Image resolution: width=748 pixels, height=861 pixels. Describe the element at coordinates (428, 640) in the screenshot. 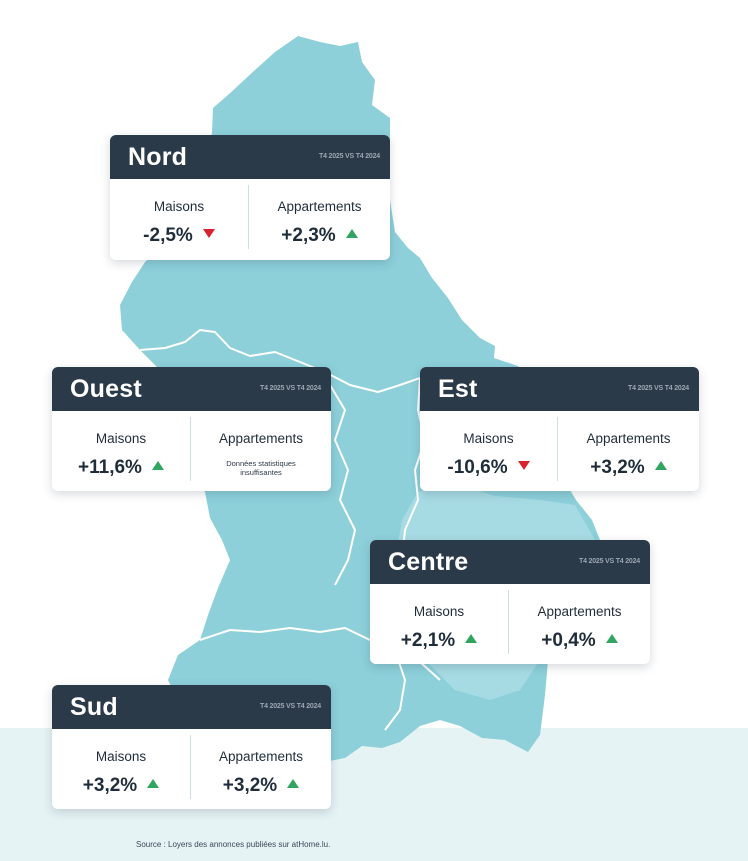

I see `maisons-value: +2,1%` at that location.